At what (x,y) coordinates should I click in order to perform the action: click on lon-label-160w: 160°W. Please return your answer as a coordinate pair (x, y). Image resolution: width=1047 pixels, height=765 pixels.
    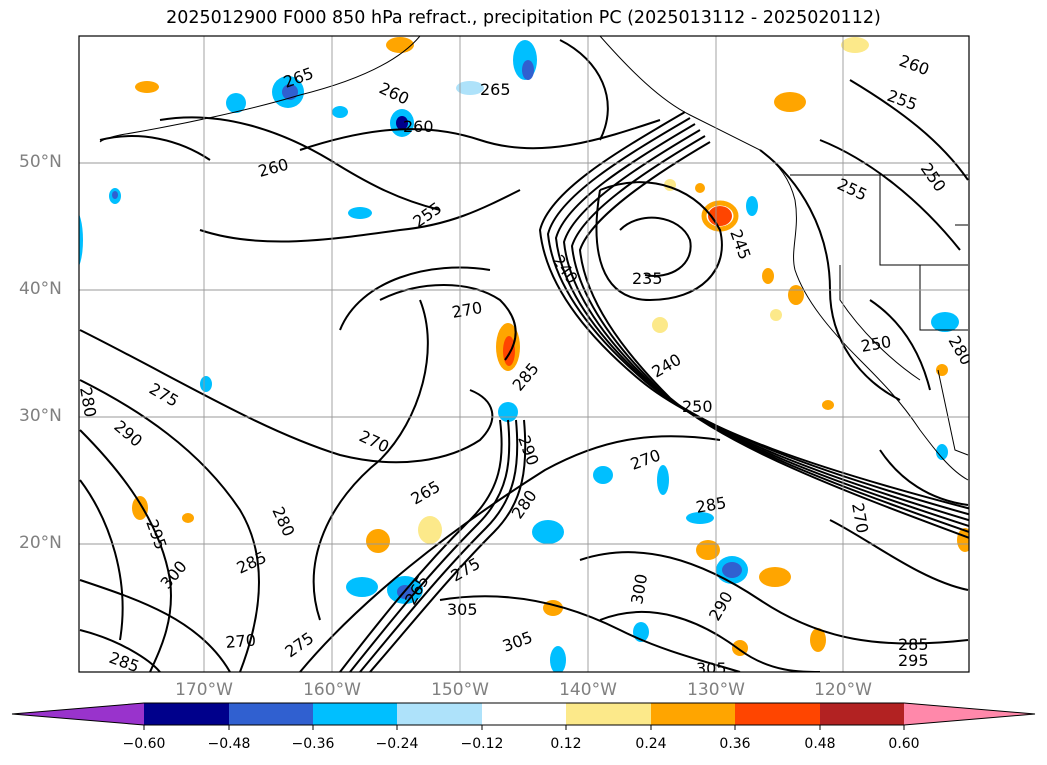
    Looking at the image, I should click on (332, 690).